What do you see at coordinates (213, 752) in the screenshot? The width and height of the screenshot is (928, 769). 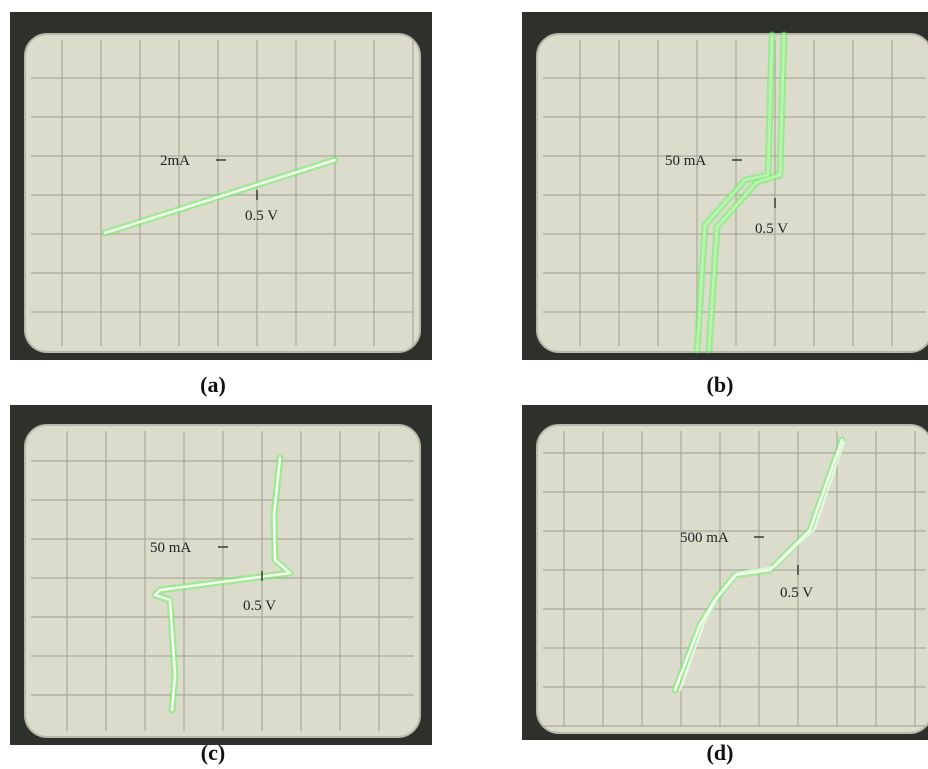 I see `panel-caption: (c)` at bounding box center [213, 752].